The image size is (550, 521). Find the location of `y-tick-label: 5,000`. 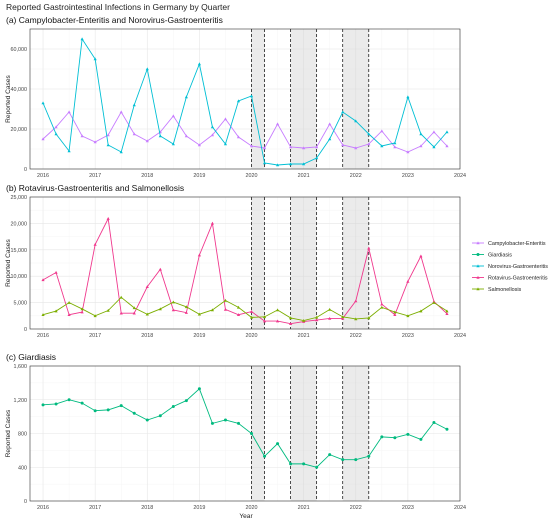

y-tick-label: 5,000 is located at coordinates (21, 304).